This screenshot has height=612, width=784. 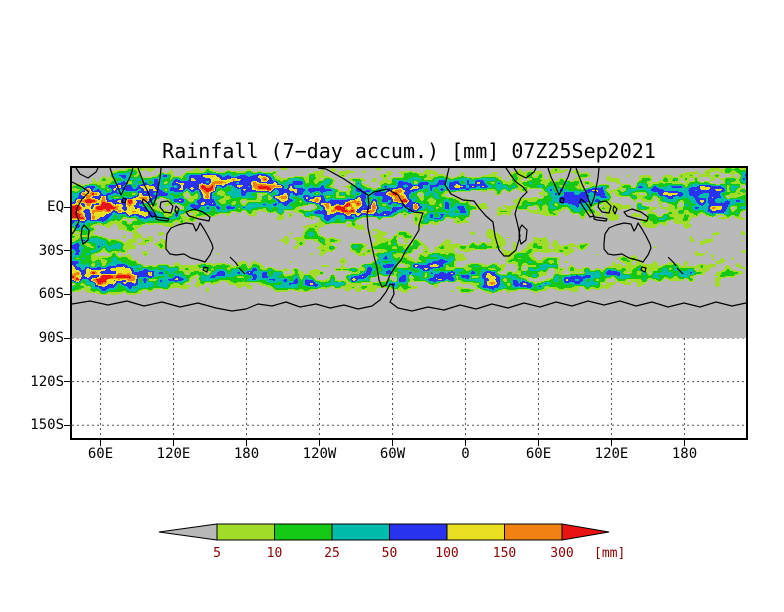 I want to click on colorbar-label: 100, so click(x=447, y=553).